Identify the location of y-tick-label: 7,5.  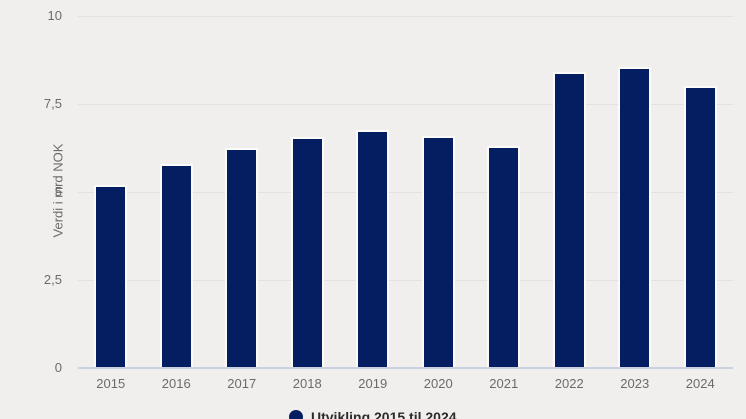
(52, 103).